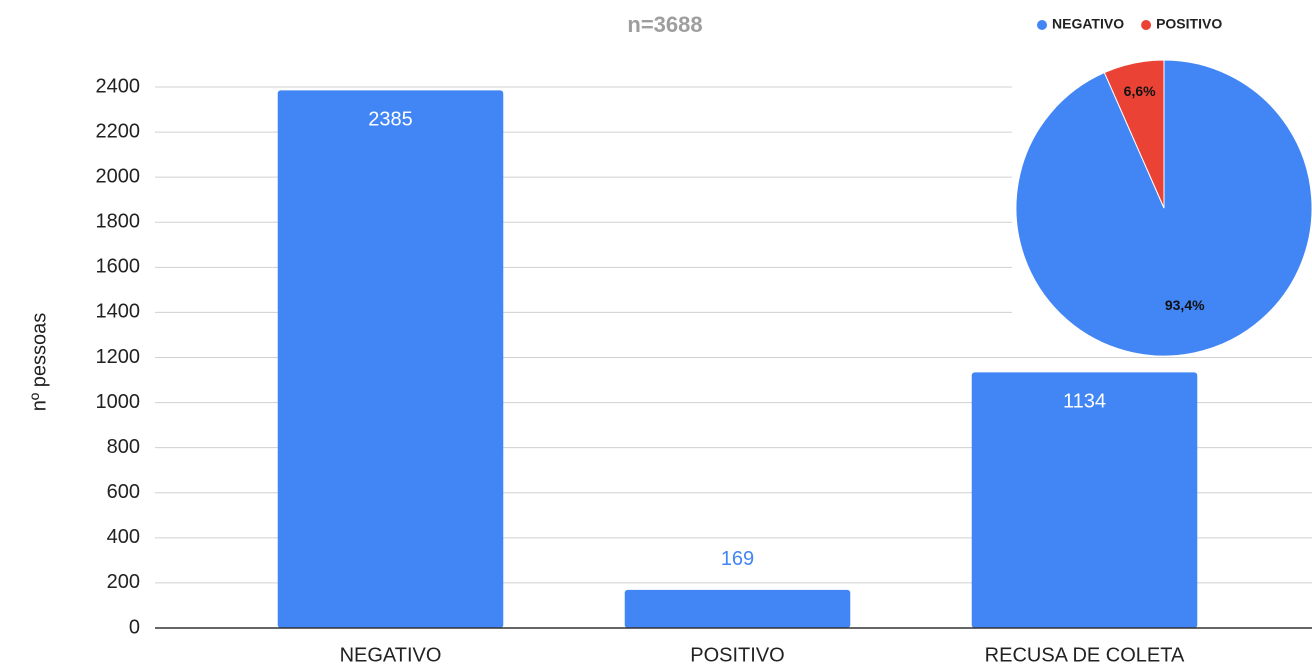 This screenshot has width=1312, height=669. Describe the element at coordinates (123, 537) in the screenshot. I see `y-tick-label: 400` at that location.